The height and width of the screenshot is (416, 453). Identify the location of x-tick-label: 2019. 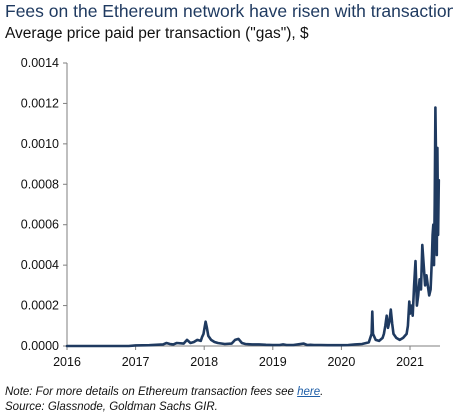
(273, 362).